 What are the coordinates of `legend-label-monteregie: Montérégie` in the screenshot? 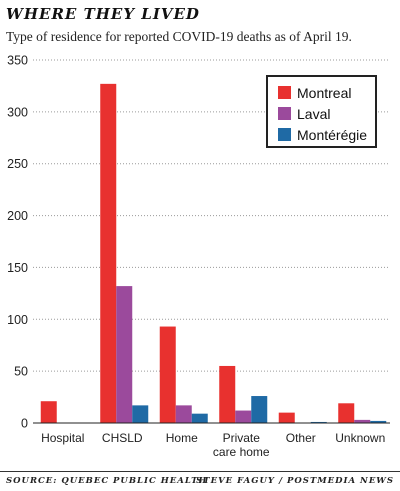 It's located at (332, 134).